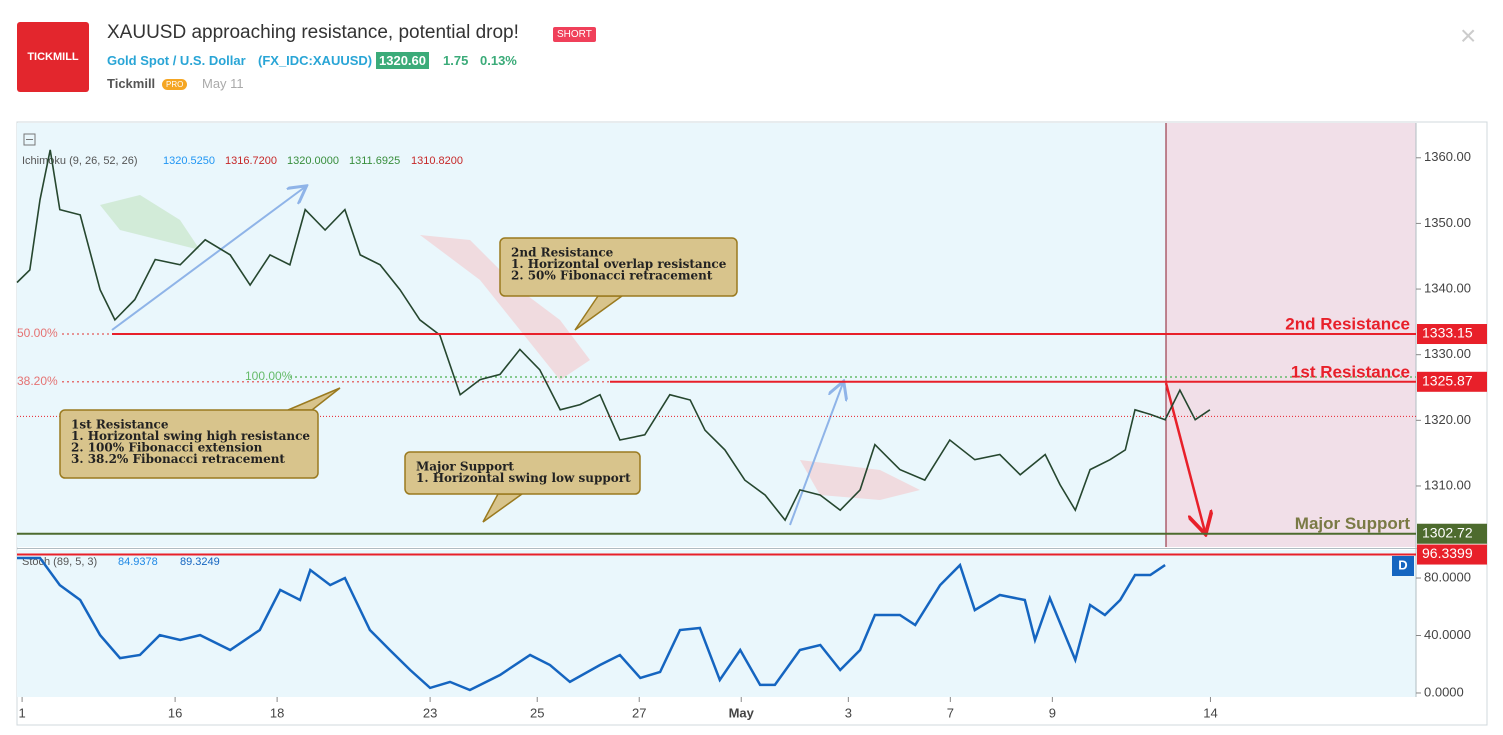  Describe the element at coordinates (131, 83) in the screenshot. I see `author: Tickmill` at that location.